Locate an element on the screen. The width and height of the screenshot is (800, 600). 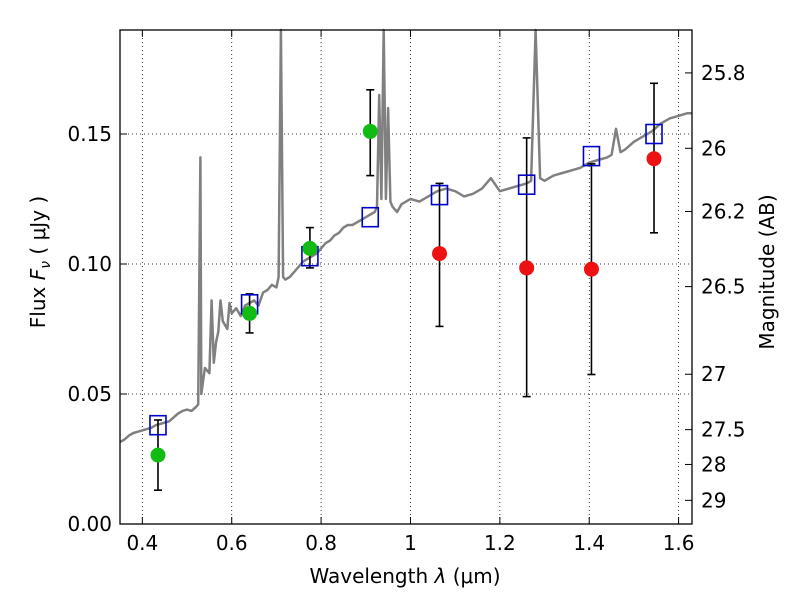
x-tick-label: 0.6 is located at coordinates (232, 543).